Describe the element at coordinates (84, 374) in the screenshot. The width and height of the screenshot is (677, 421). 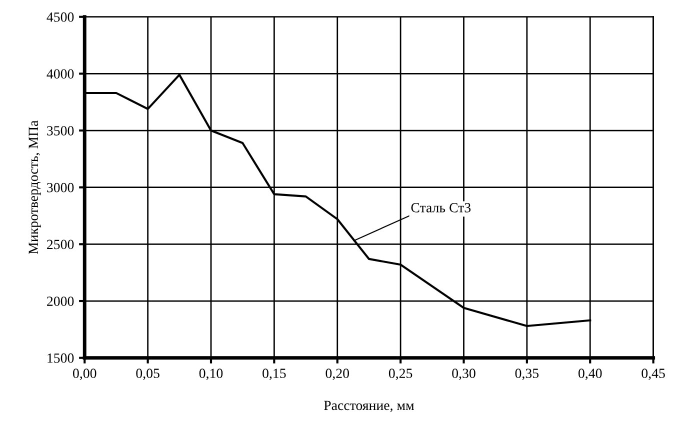
I see `x-tick-label: 0,00` at that location.